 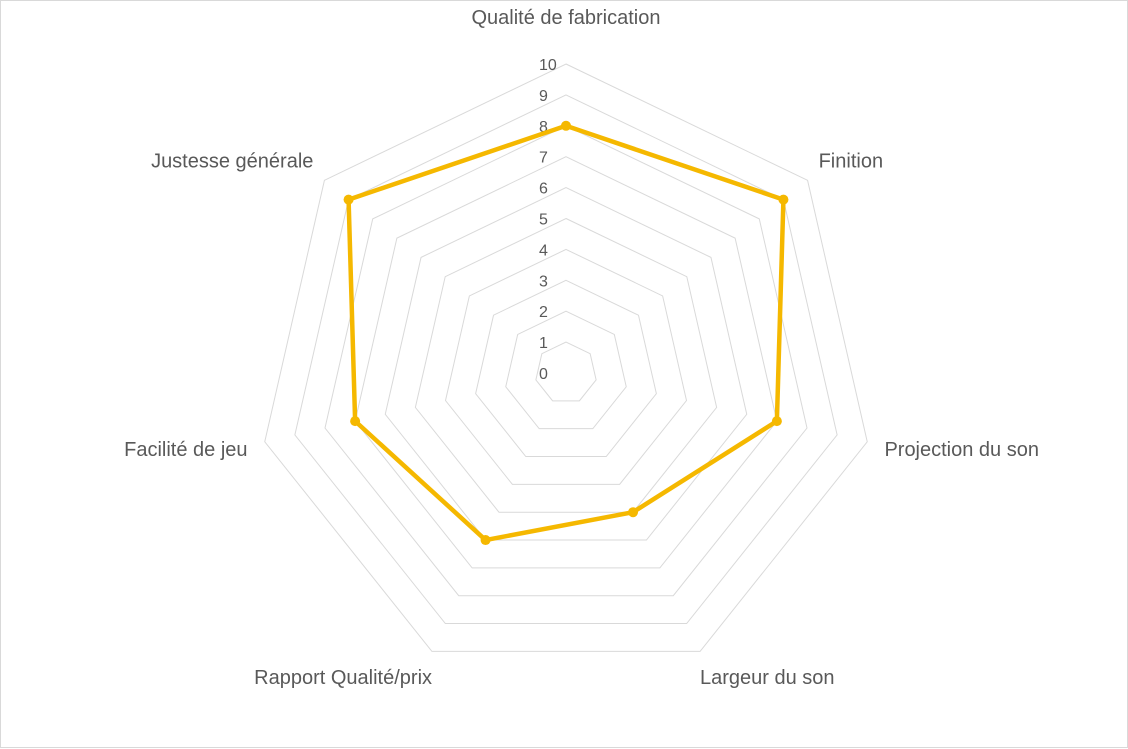 What do you see at coordinates (543, 158) in the screenshot?
I see `tick-label: 7` at bounding box center [543, 158].